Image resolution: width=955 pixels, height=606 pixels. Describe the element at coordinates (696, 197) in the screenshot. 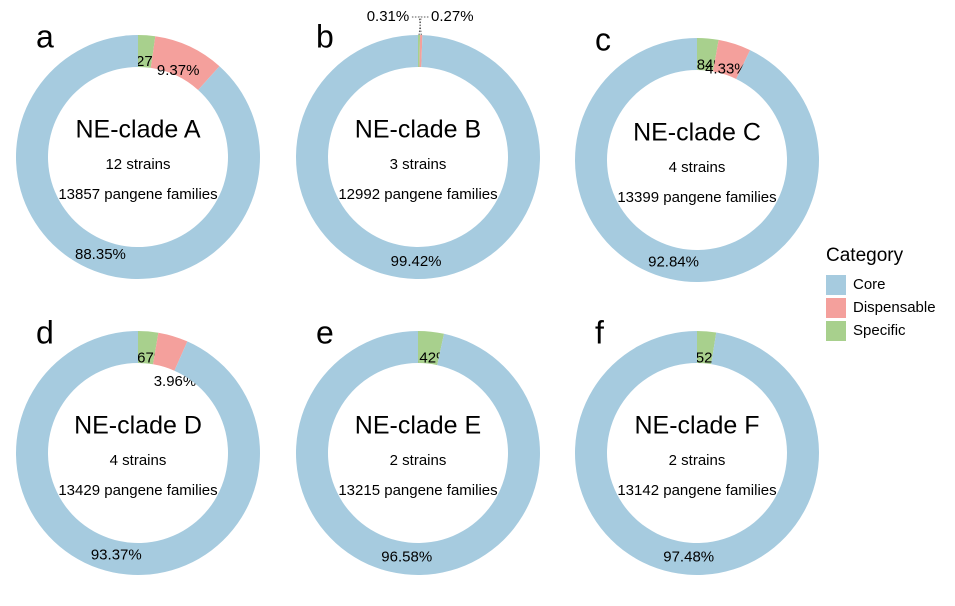

I see `donut-subtitle: 13399 pangene families` at that location.